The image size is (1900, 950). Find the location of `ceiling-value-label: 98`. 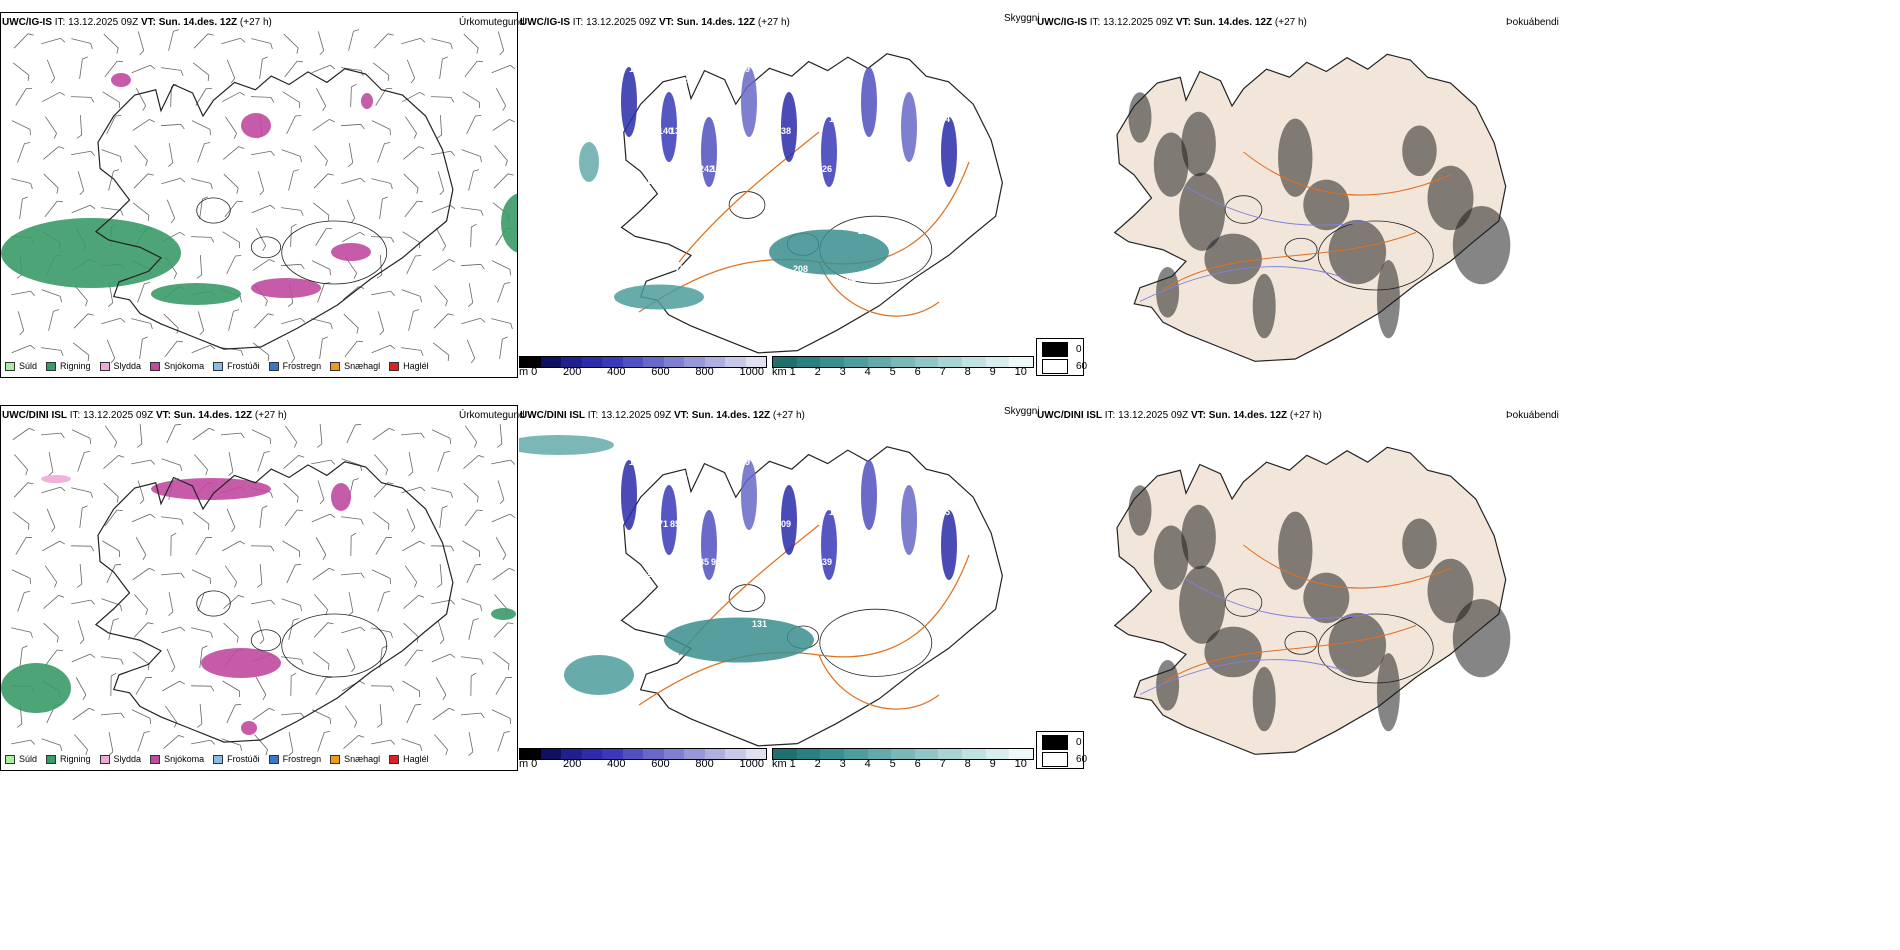

ceiling-value-label: 98 is located at coordinates (728, 512).